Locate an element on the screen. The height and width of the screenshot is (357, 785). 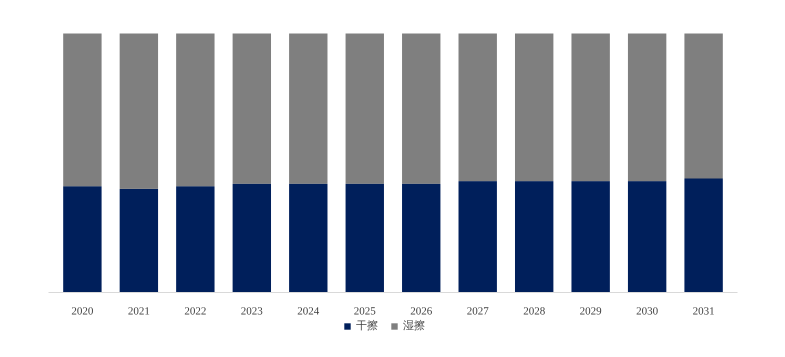
legend-label: 湿擦 is located at coordinates (414, 325).